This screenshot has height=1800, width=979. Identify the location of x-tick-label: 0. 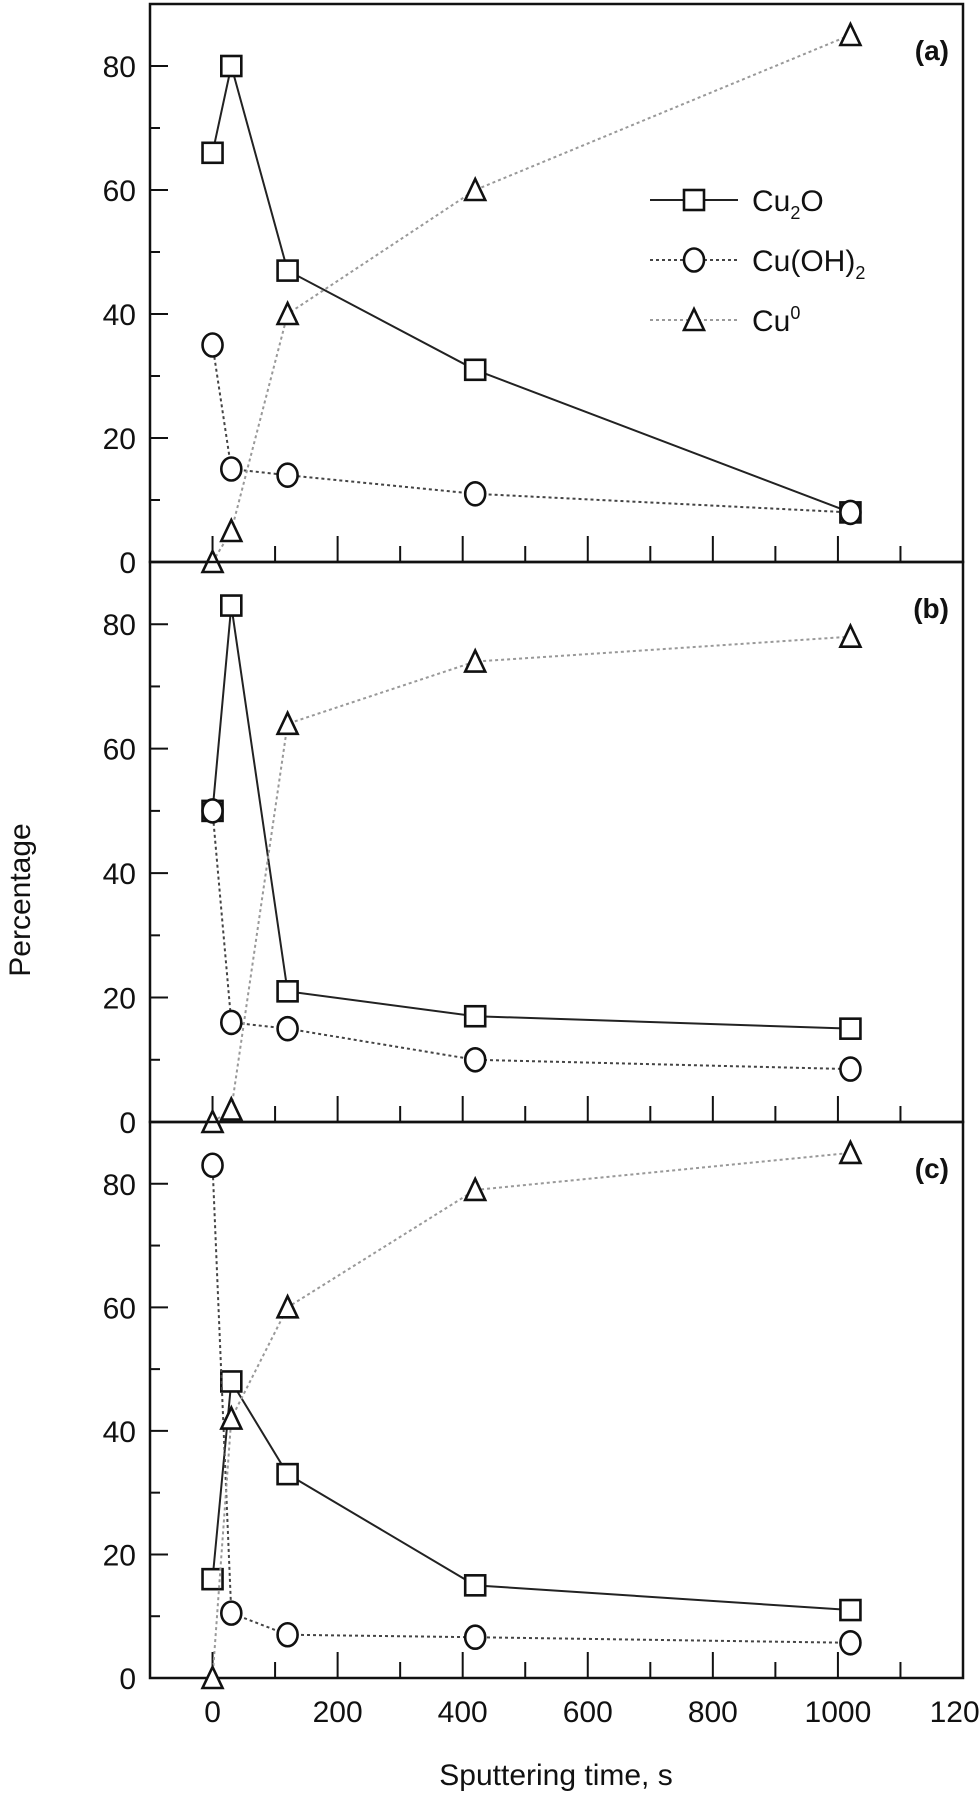
(212, 1712).